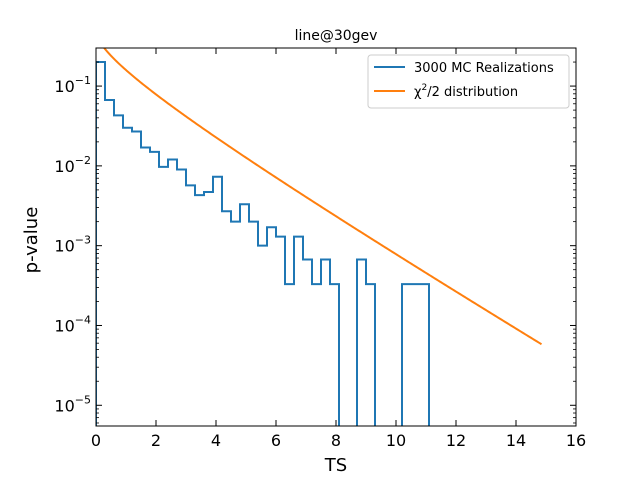 Image resolution: width=640 pixels, height=480 pixels. I want to click on chart-title: line@30gev, so click(336, 36).